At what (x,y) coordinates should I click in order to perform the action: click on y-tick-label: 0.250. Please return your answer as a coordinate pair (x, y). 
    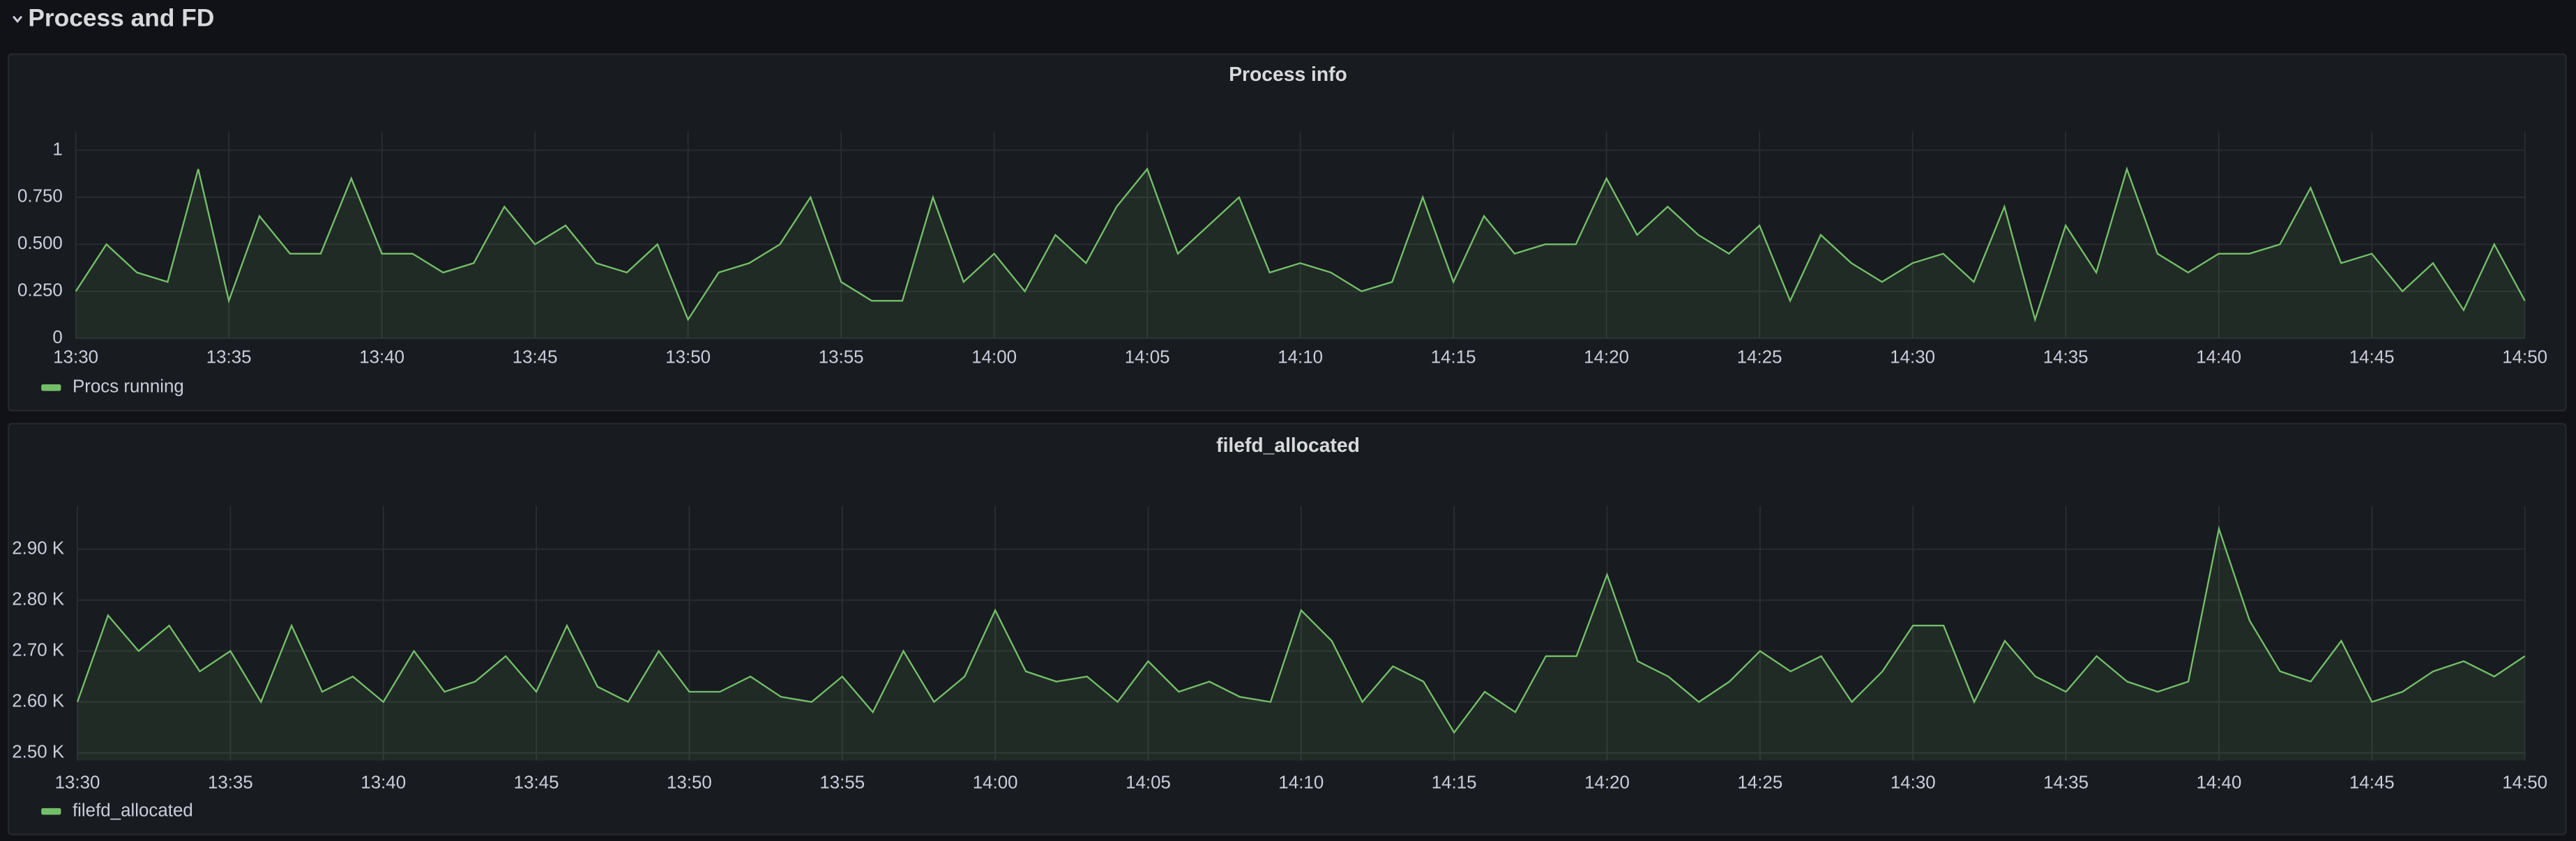
    Looking at the image, I should click on (40, 291).